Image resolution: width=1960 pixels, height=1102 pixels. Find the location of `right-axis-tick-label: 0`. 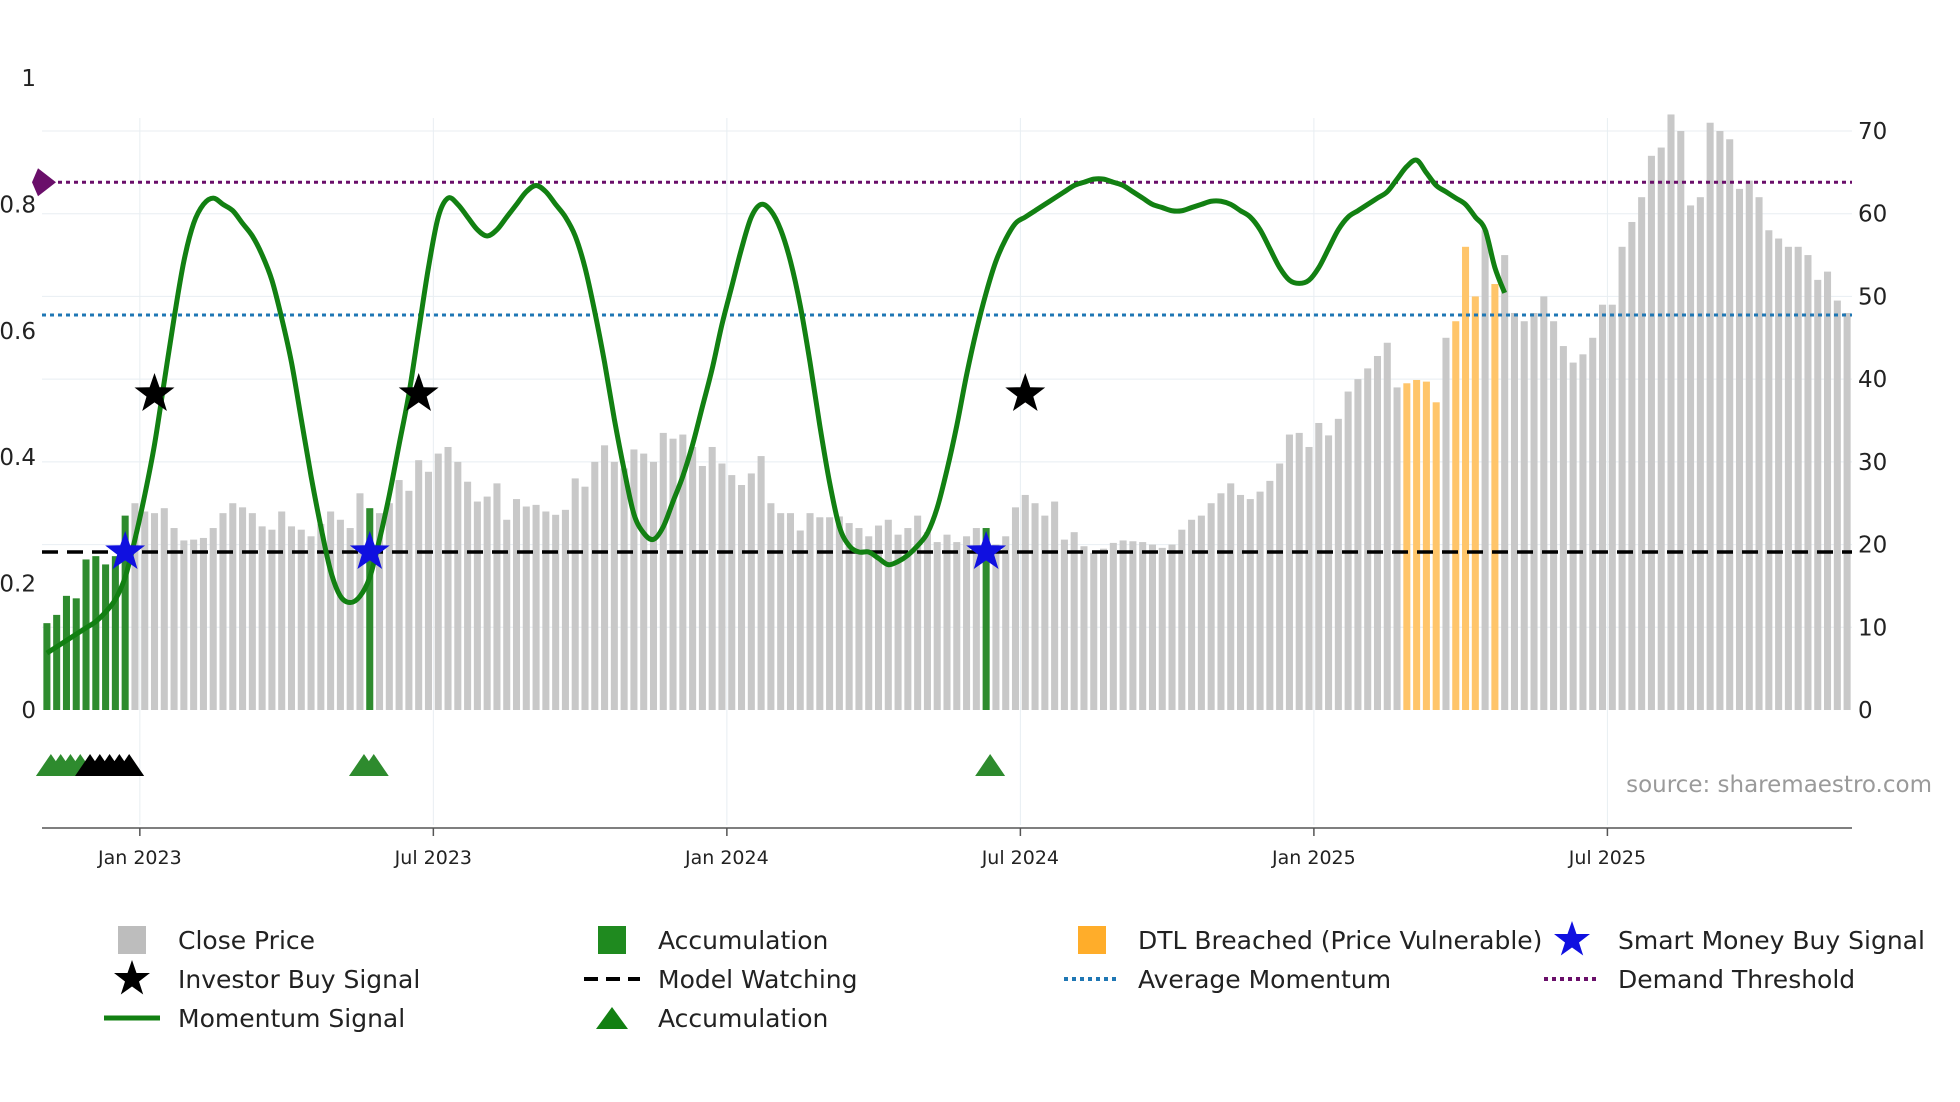

right-axis-tick-label: 0 is located at coordinates (1865, 711).